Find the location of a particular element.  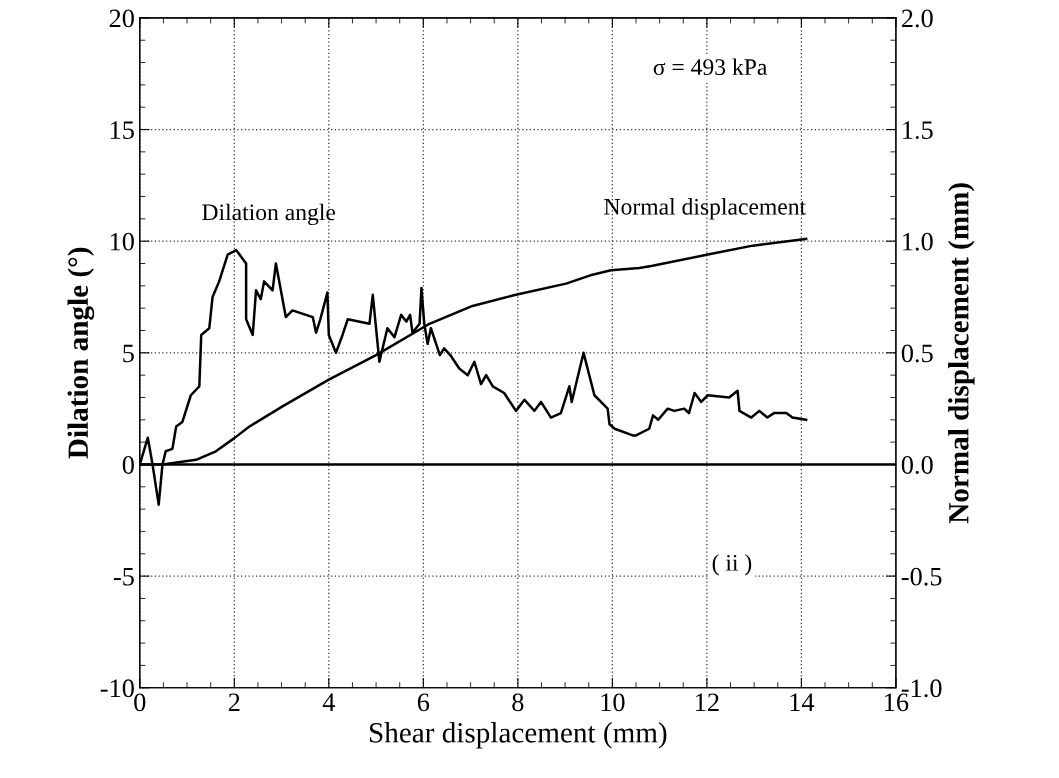

x-tick-label: 4 is located at coordinates (328, 702).